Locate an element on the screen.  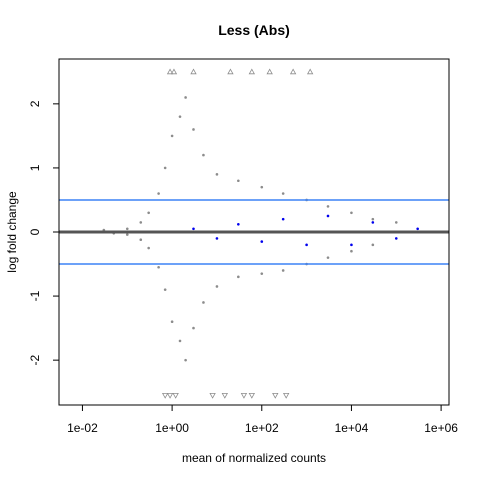
x-axis: 1e-02 1e+00 1e+02 1e+04 1e+06 is located at coordinates (262, 419).